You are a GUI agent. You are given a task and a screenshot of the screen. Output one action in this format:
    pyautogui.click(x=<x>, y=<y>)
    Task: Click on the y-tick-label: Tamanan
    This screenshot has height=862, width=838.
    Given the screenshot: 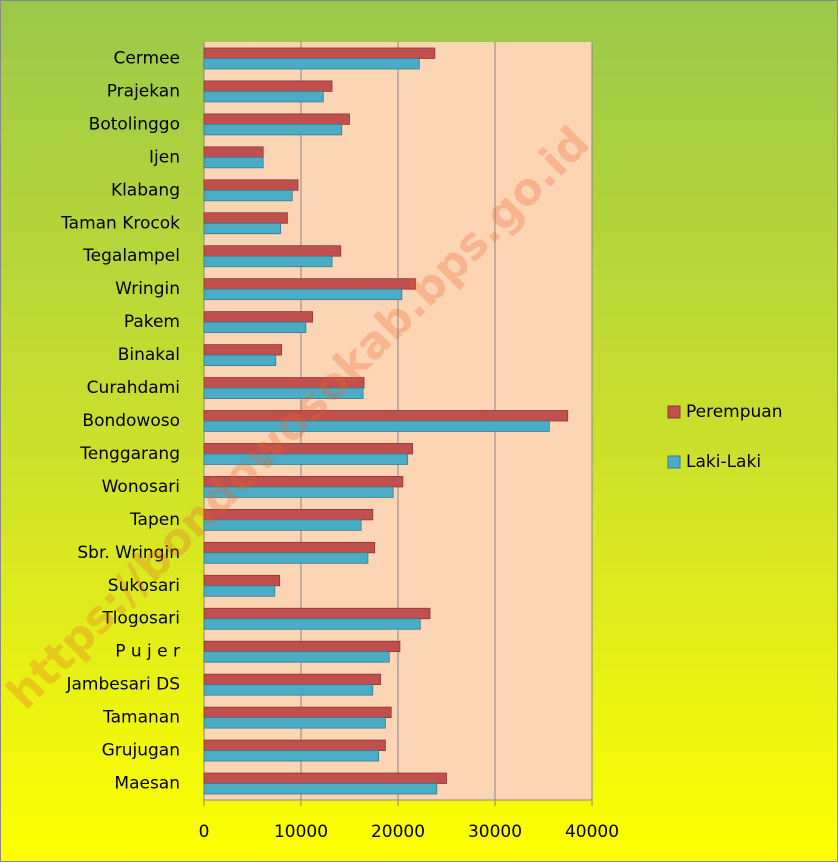 What is the action you would take?
    pyautogui.click(x=141, y=718)
    